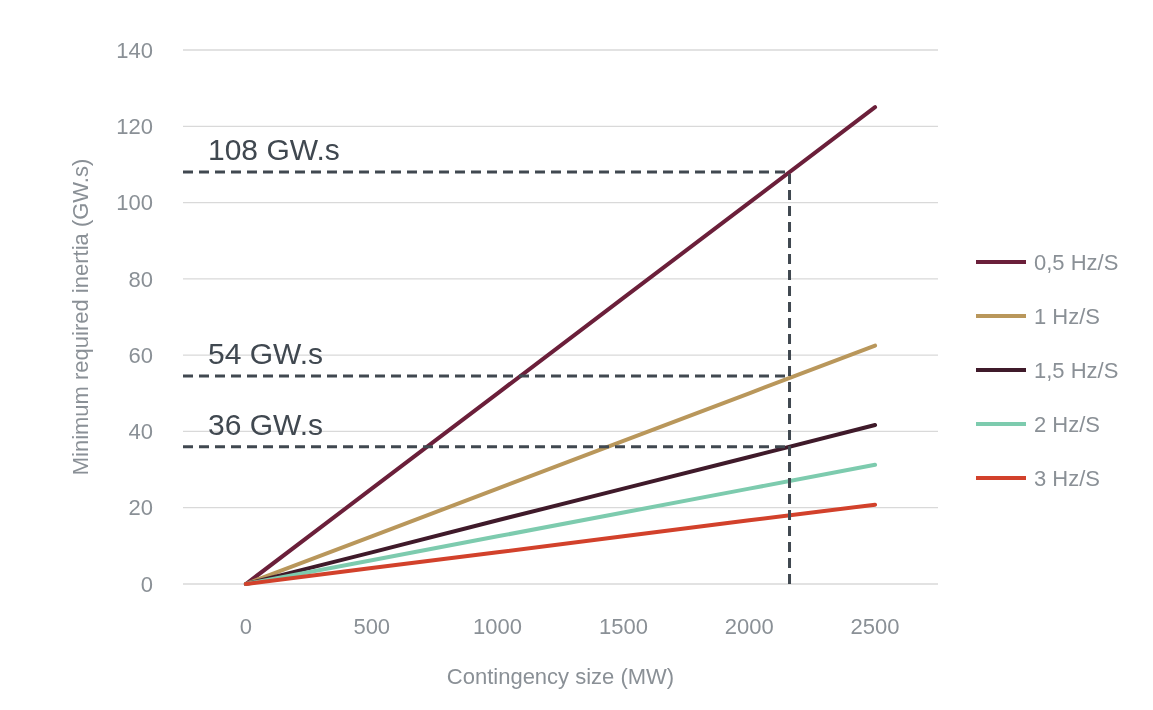 The image size is (1153, 710). Describe the element at coordinates (140, 355) in the screenshot. I see `y-tick-label: 60` at that location.